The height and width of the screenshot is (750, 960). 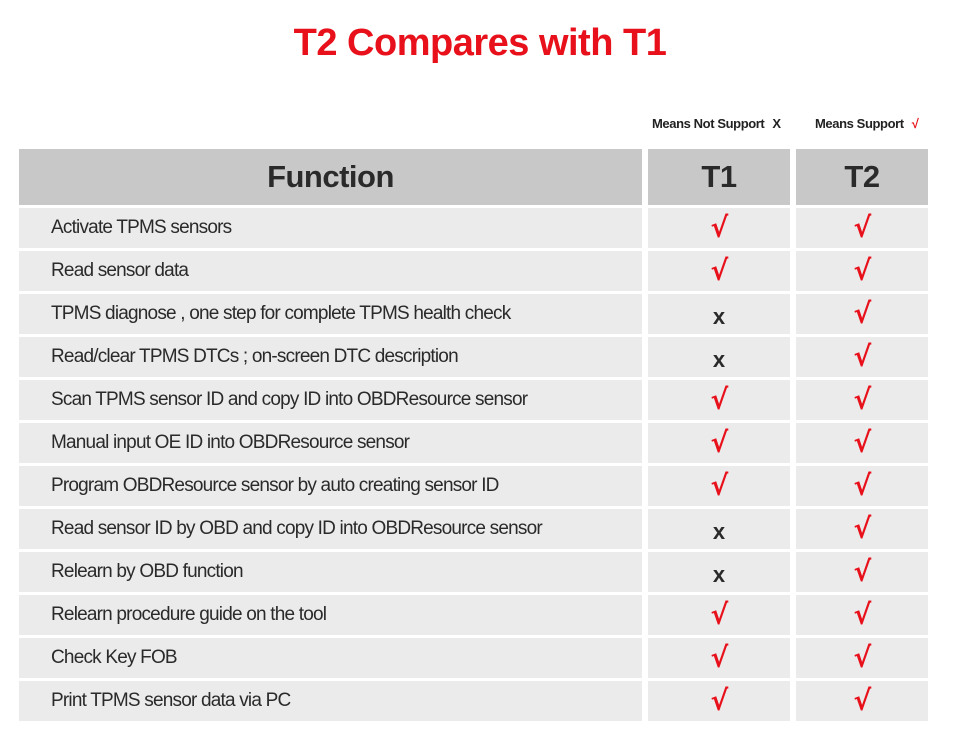 What do you see at coordinates (330, 177) in the screenshot?
I see `header-function: Function` at bounding box center [330, 177].